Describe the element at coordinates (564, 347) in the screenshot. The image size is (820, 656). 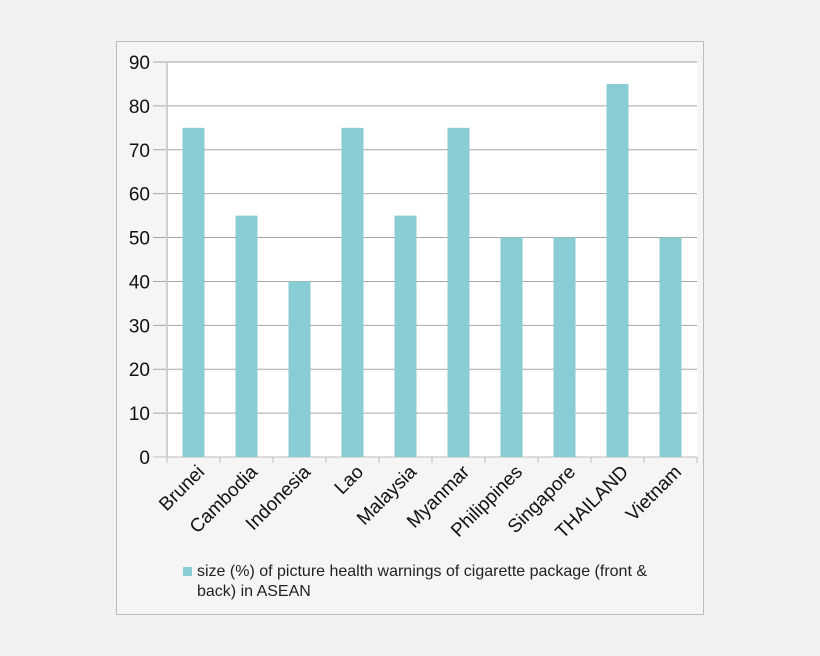
I see `bar-singapore` at that location.